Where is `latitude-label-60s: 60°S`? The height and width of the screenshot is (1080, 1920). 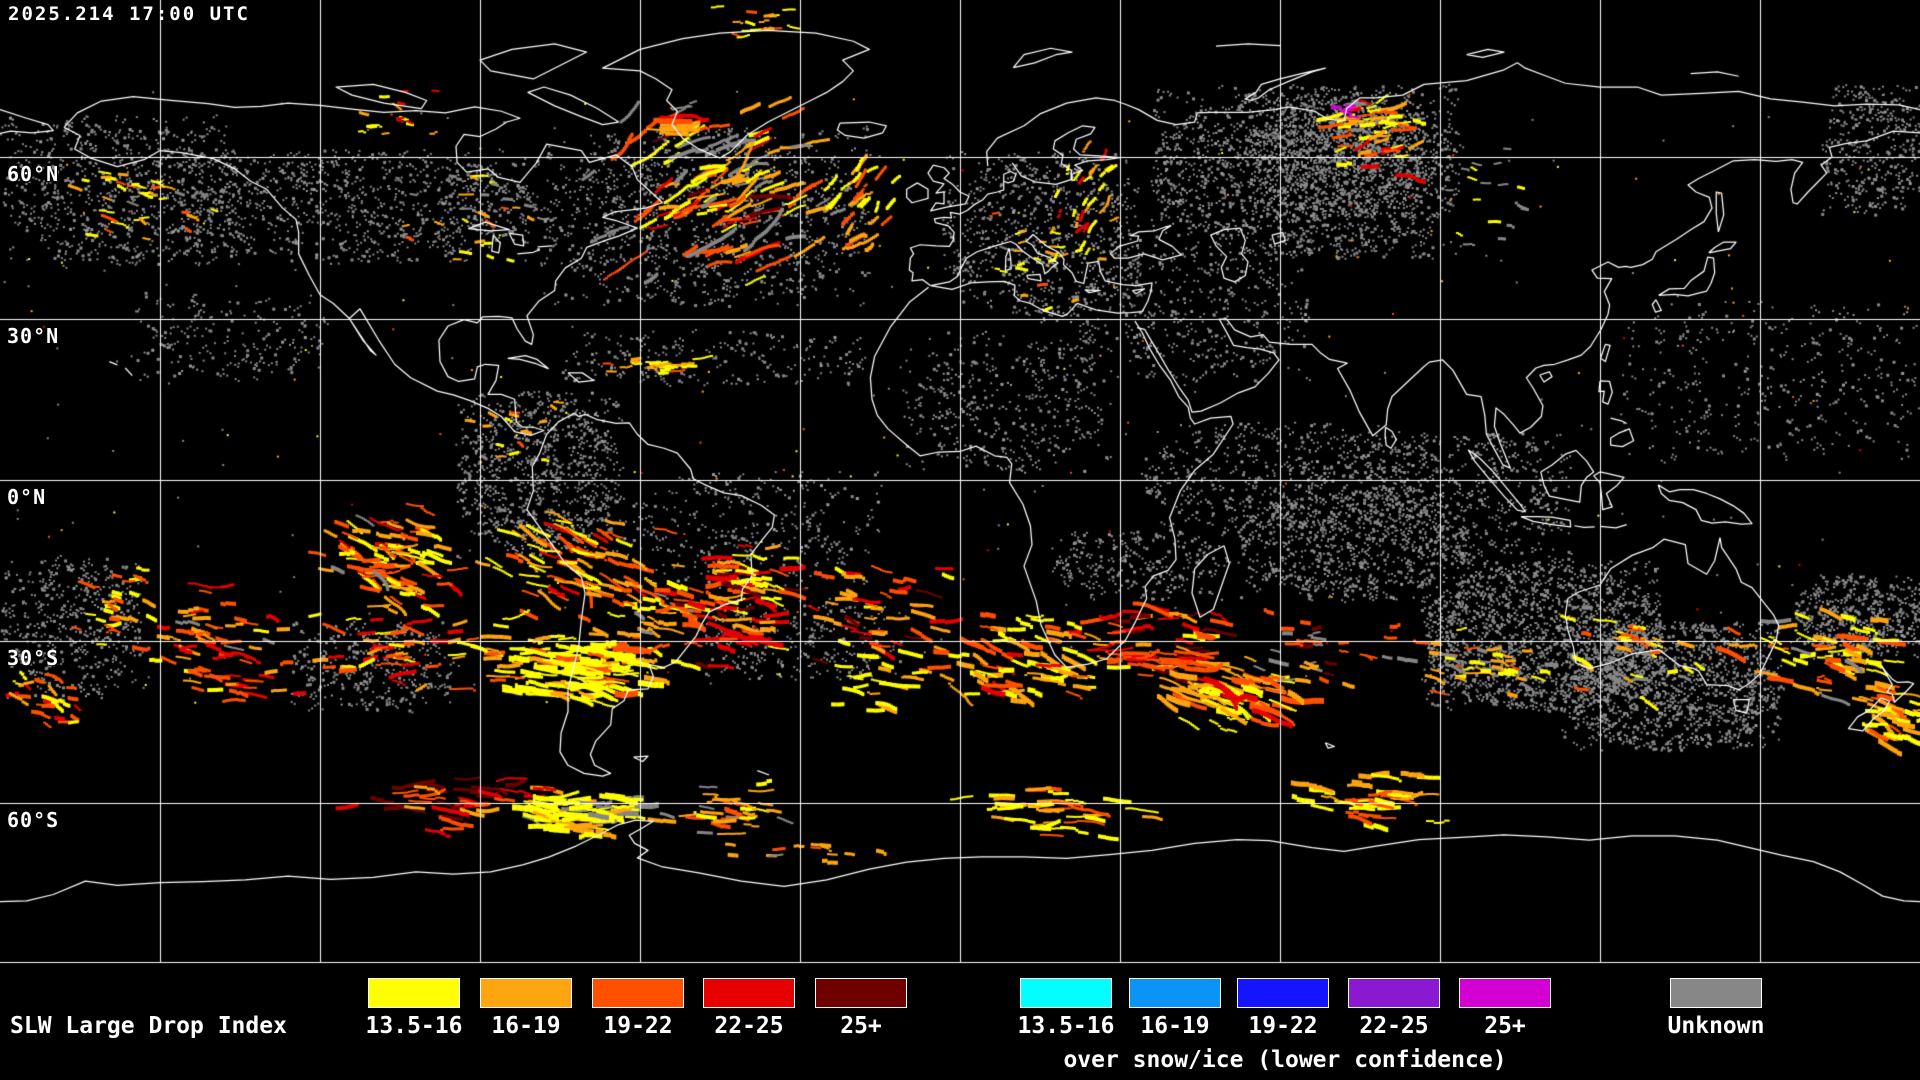 latitude-label-60s: 60°S is located at coordinates (33, 819).